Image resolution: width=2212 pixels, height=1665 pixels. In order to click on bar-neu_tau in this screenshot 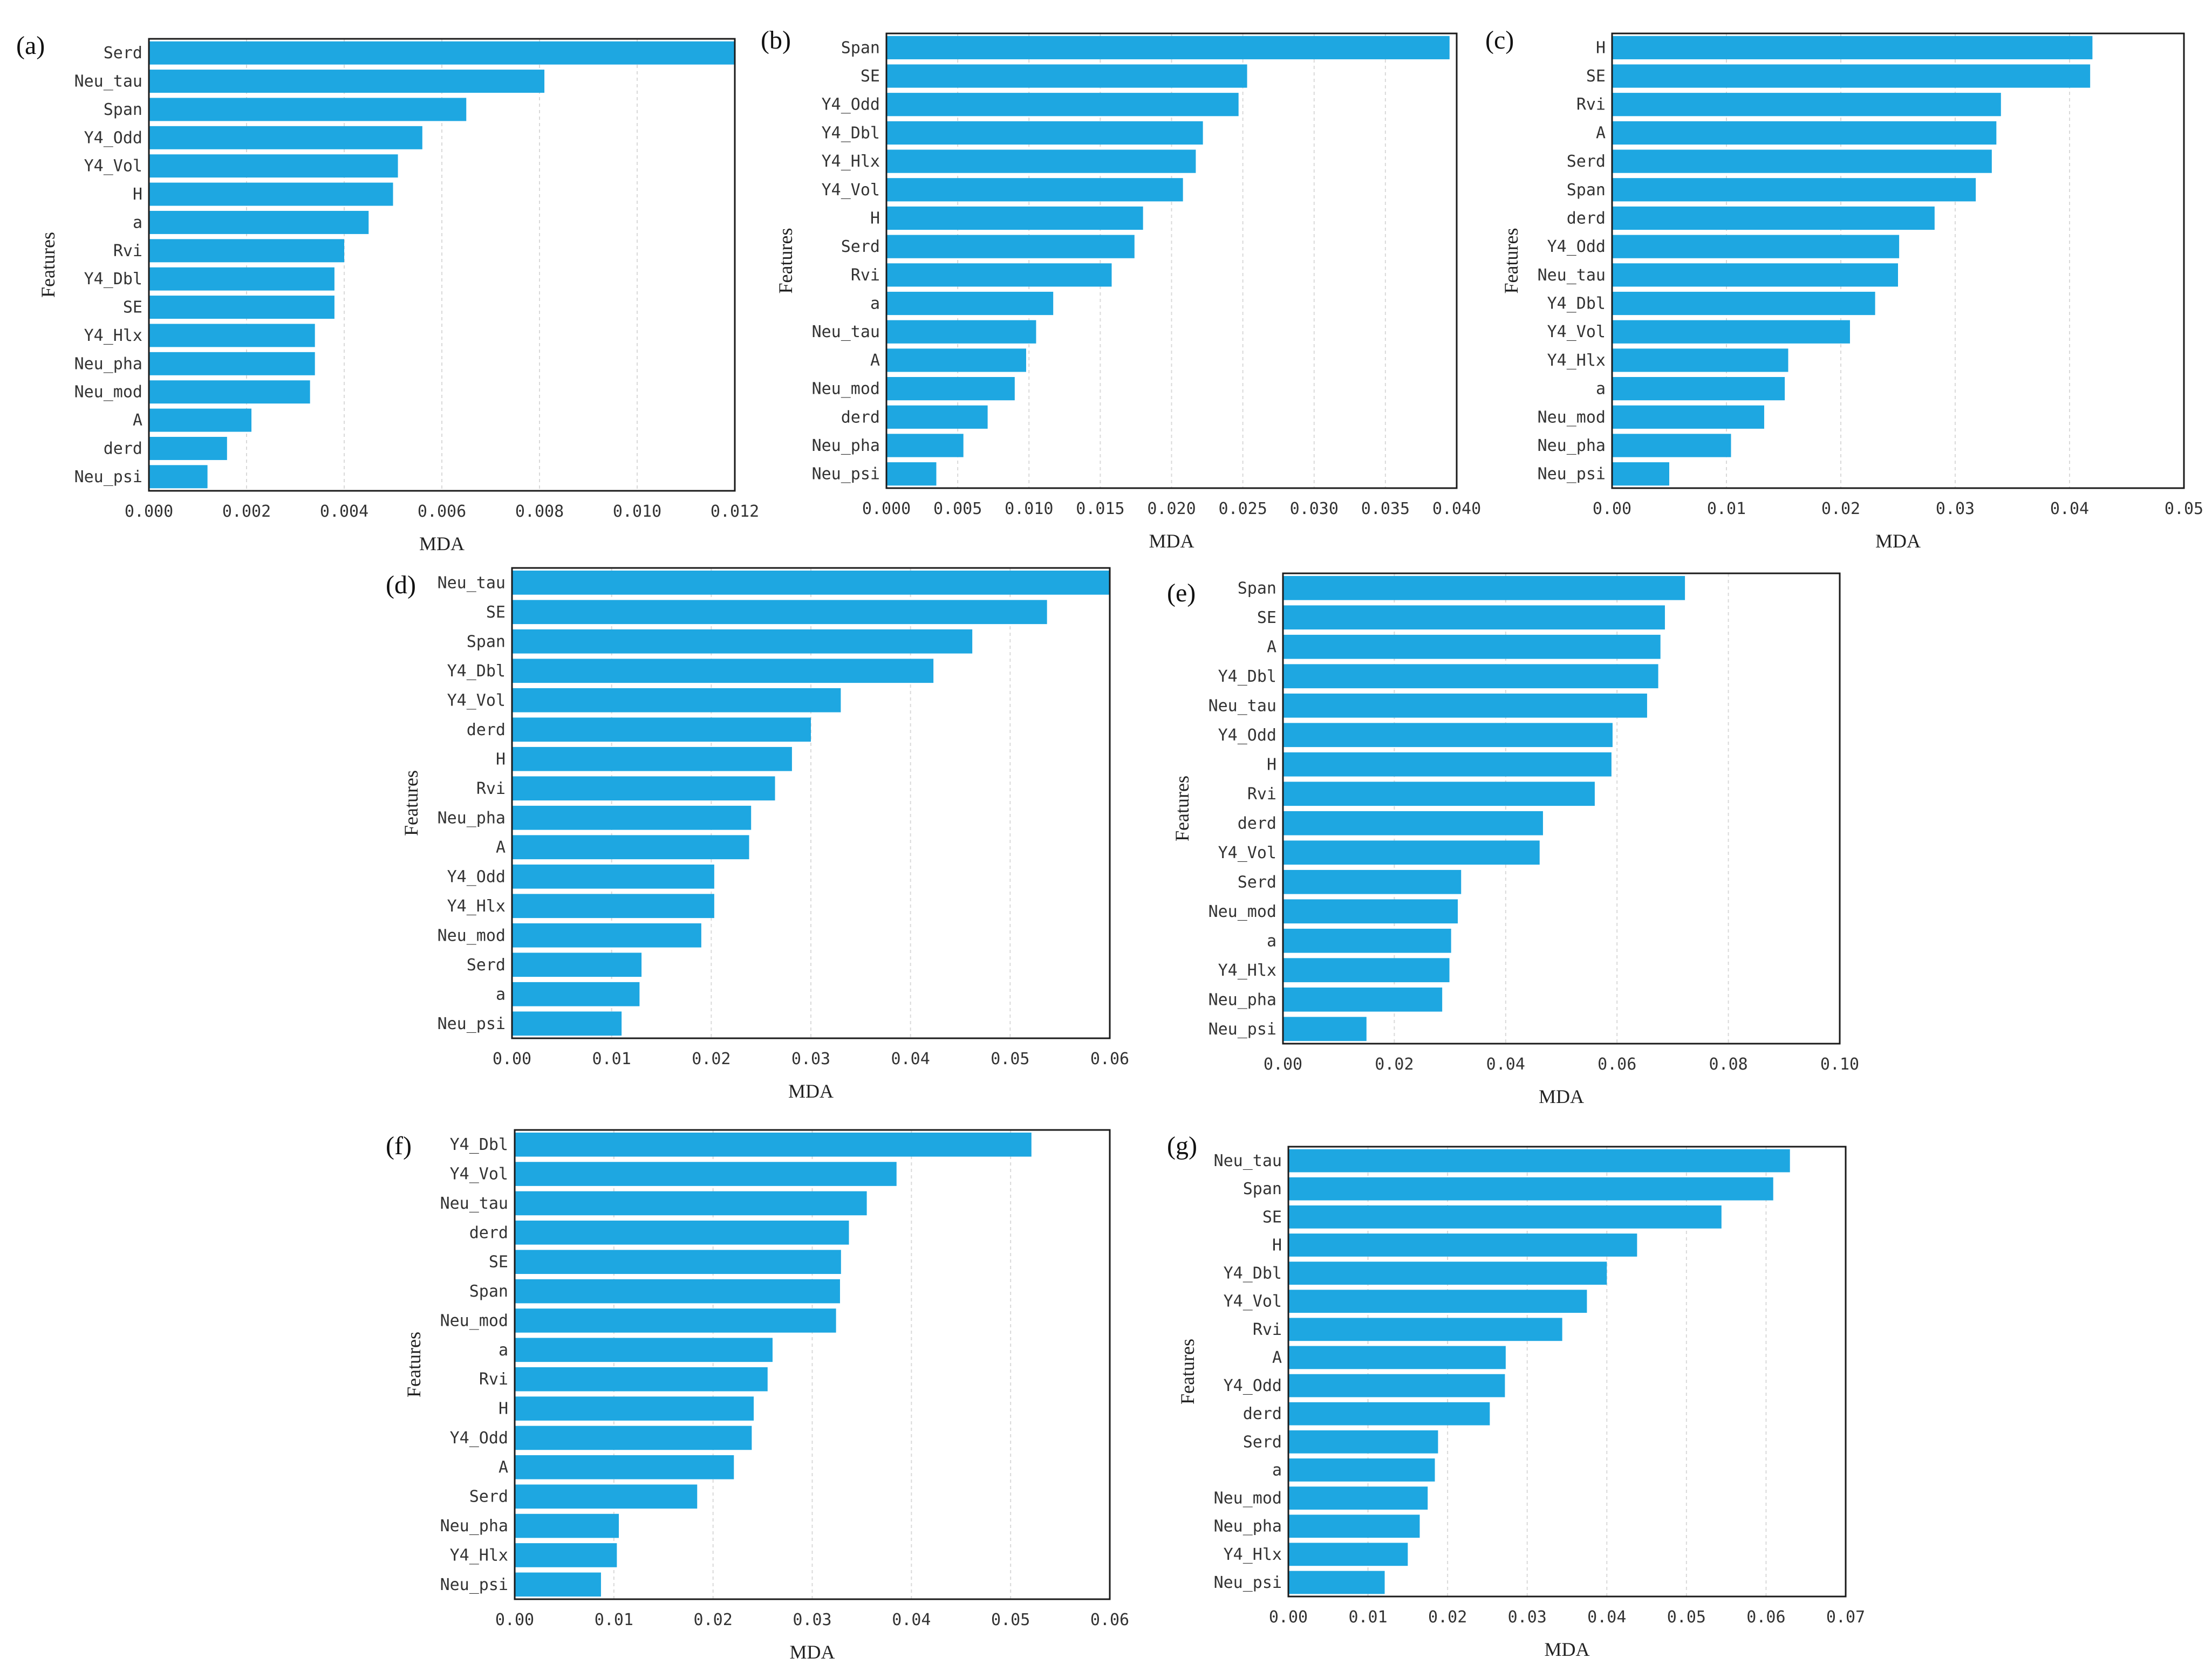, I will do `click(1539, 1161)`.